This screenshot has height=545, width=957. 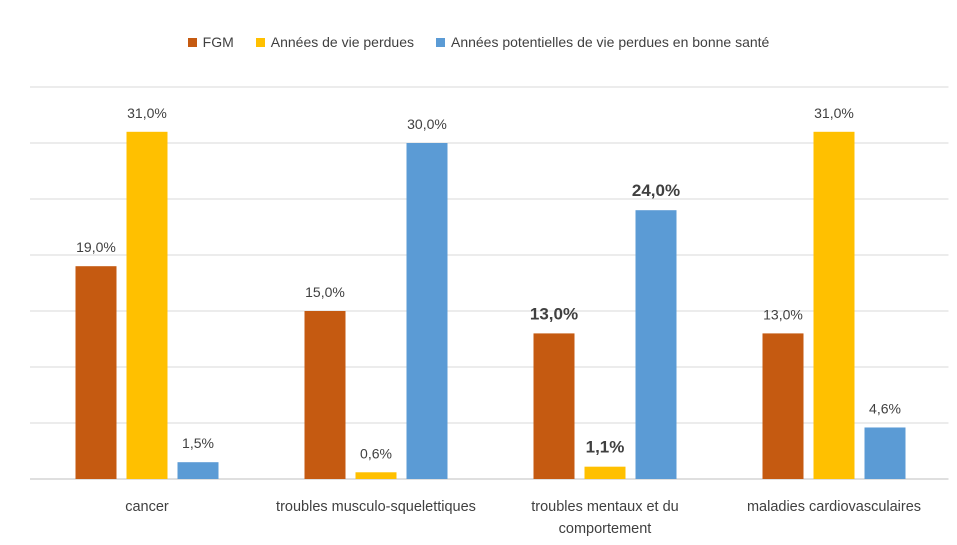 What do you see at coordinates (198, 443) in the screenshot?
I see `value-label: 1,5%` at bounding box center [198, 443].